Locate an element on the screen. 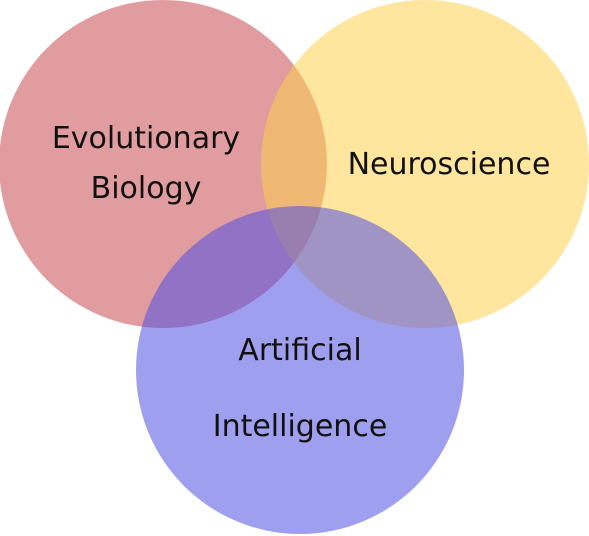 This screenshot has width=589, height=536. label-neuroscience: Neuroscience is located at coordinates (449, 164).